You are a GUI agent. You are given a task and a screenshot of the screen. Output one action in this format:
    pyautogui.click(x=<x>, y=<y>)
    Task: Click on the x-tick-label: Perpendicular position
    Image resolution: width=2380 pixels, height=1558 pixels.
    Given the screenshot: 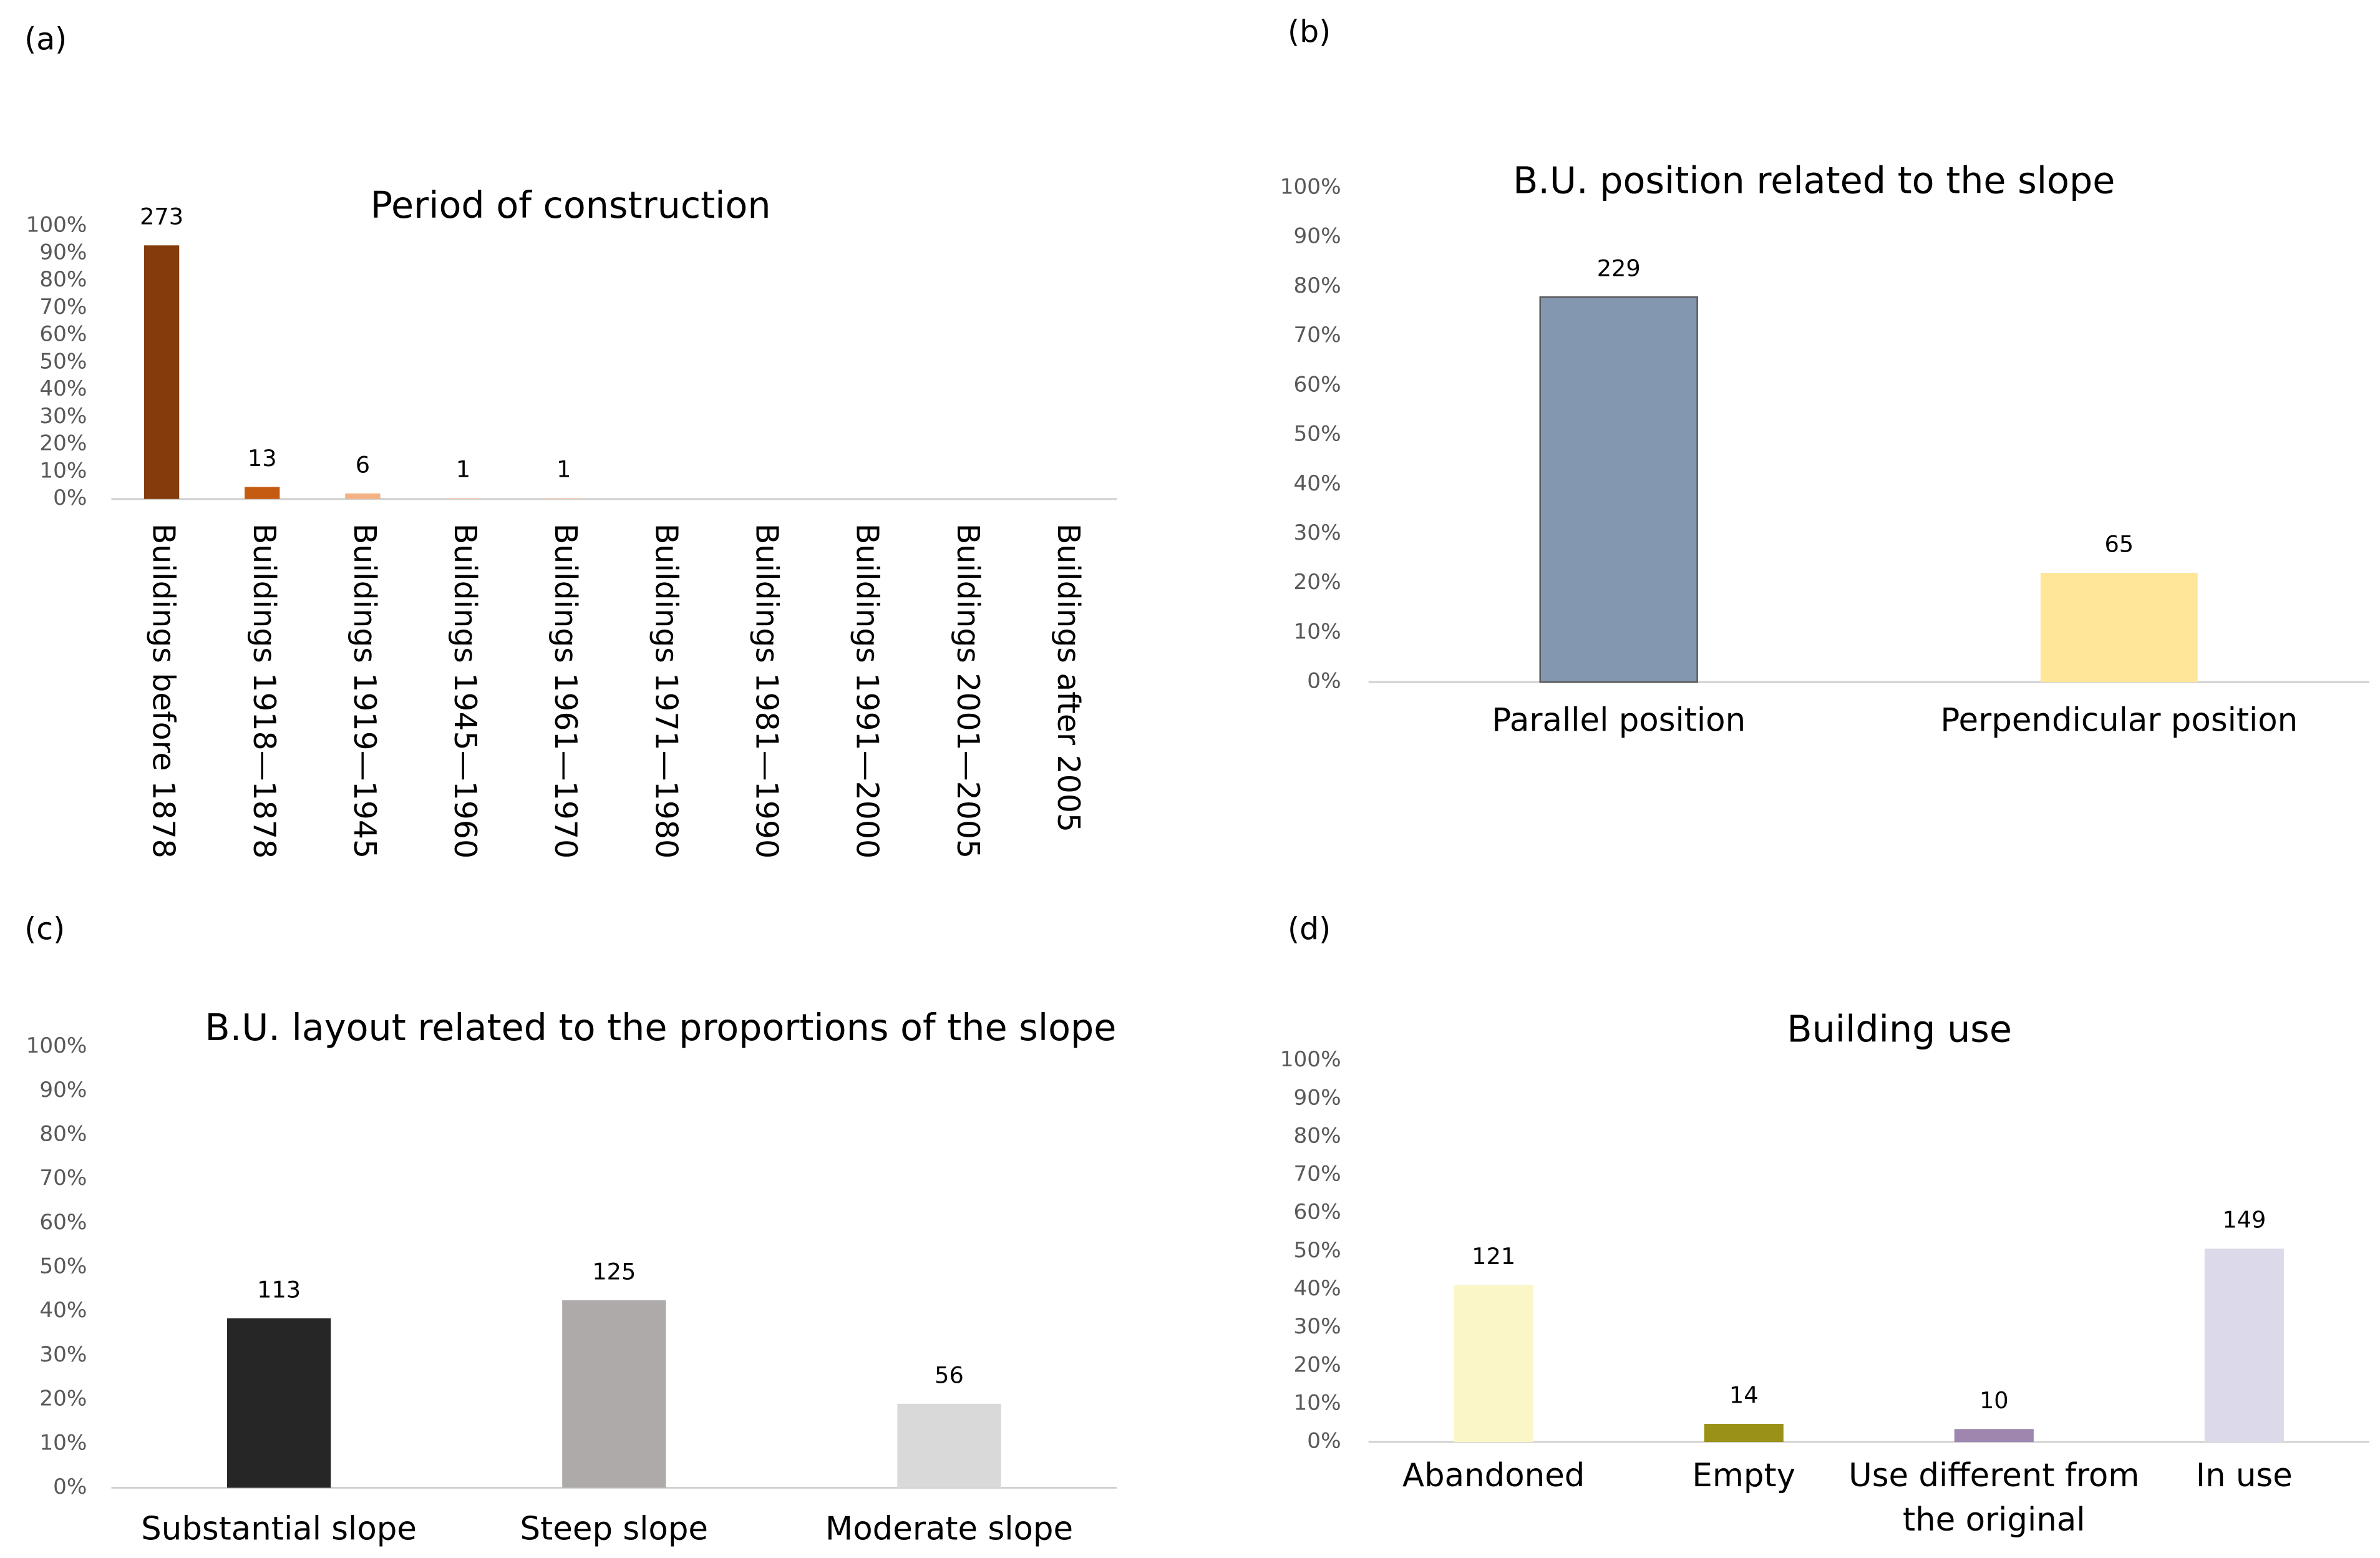 What is the action you would take?
    pyautogui.click(x=2119, y=720)
    